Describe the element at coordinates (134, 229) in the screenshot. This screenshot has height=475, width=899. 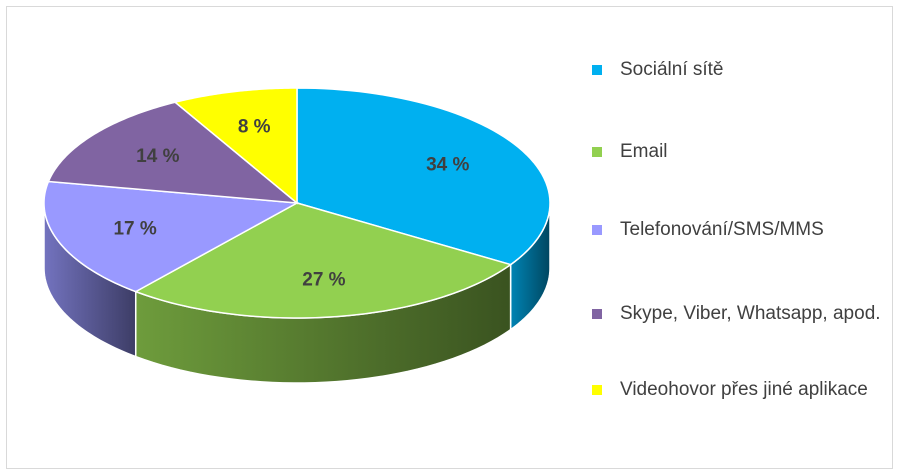
I see `data-label: 17 %` at that location.